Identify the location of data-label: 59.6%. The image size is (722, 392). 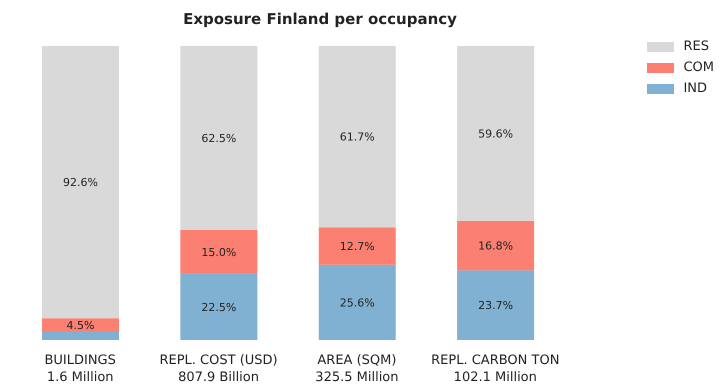
(496, 133).